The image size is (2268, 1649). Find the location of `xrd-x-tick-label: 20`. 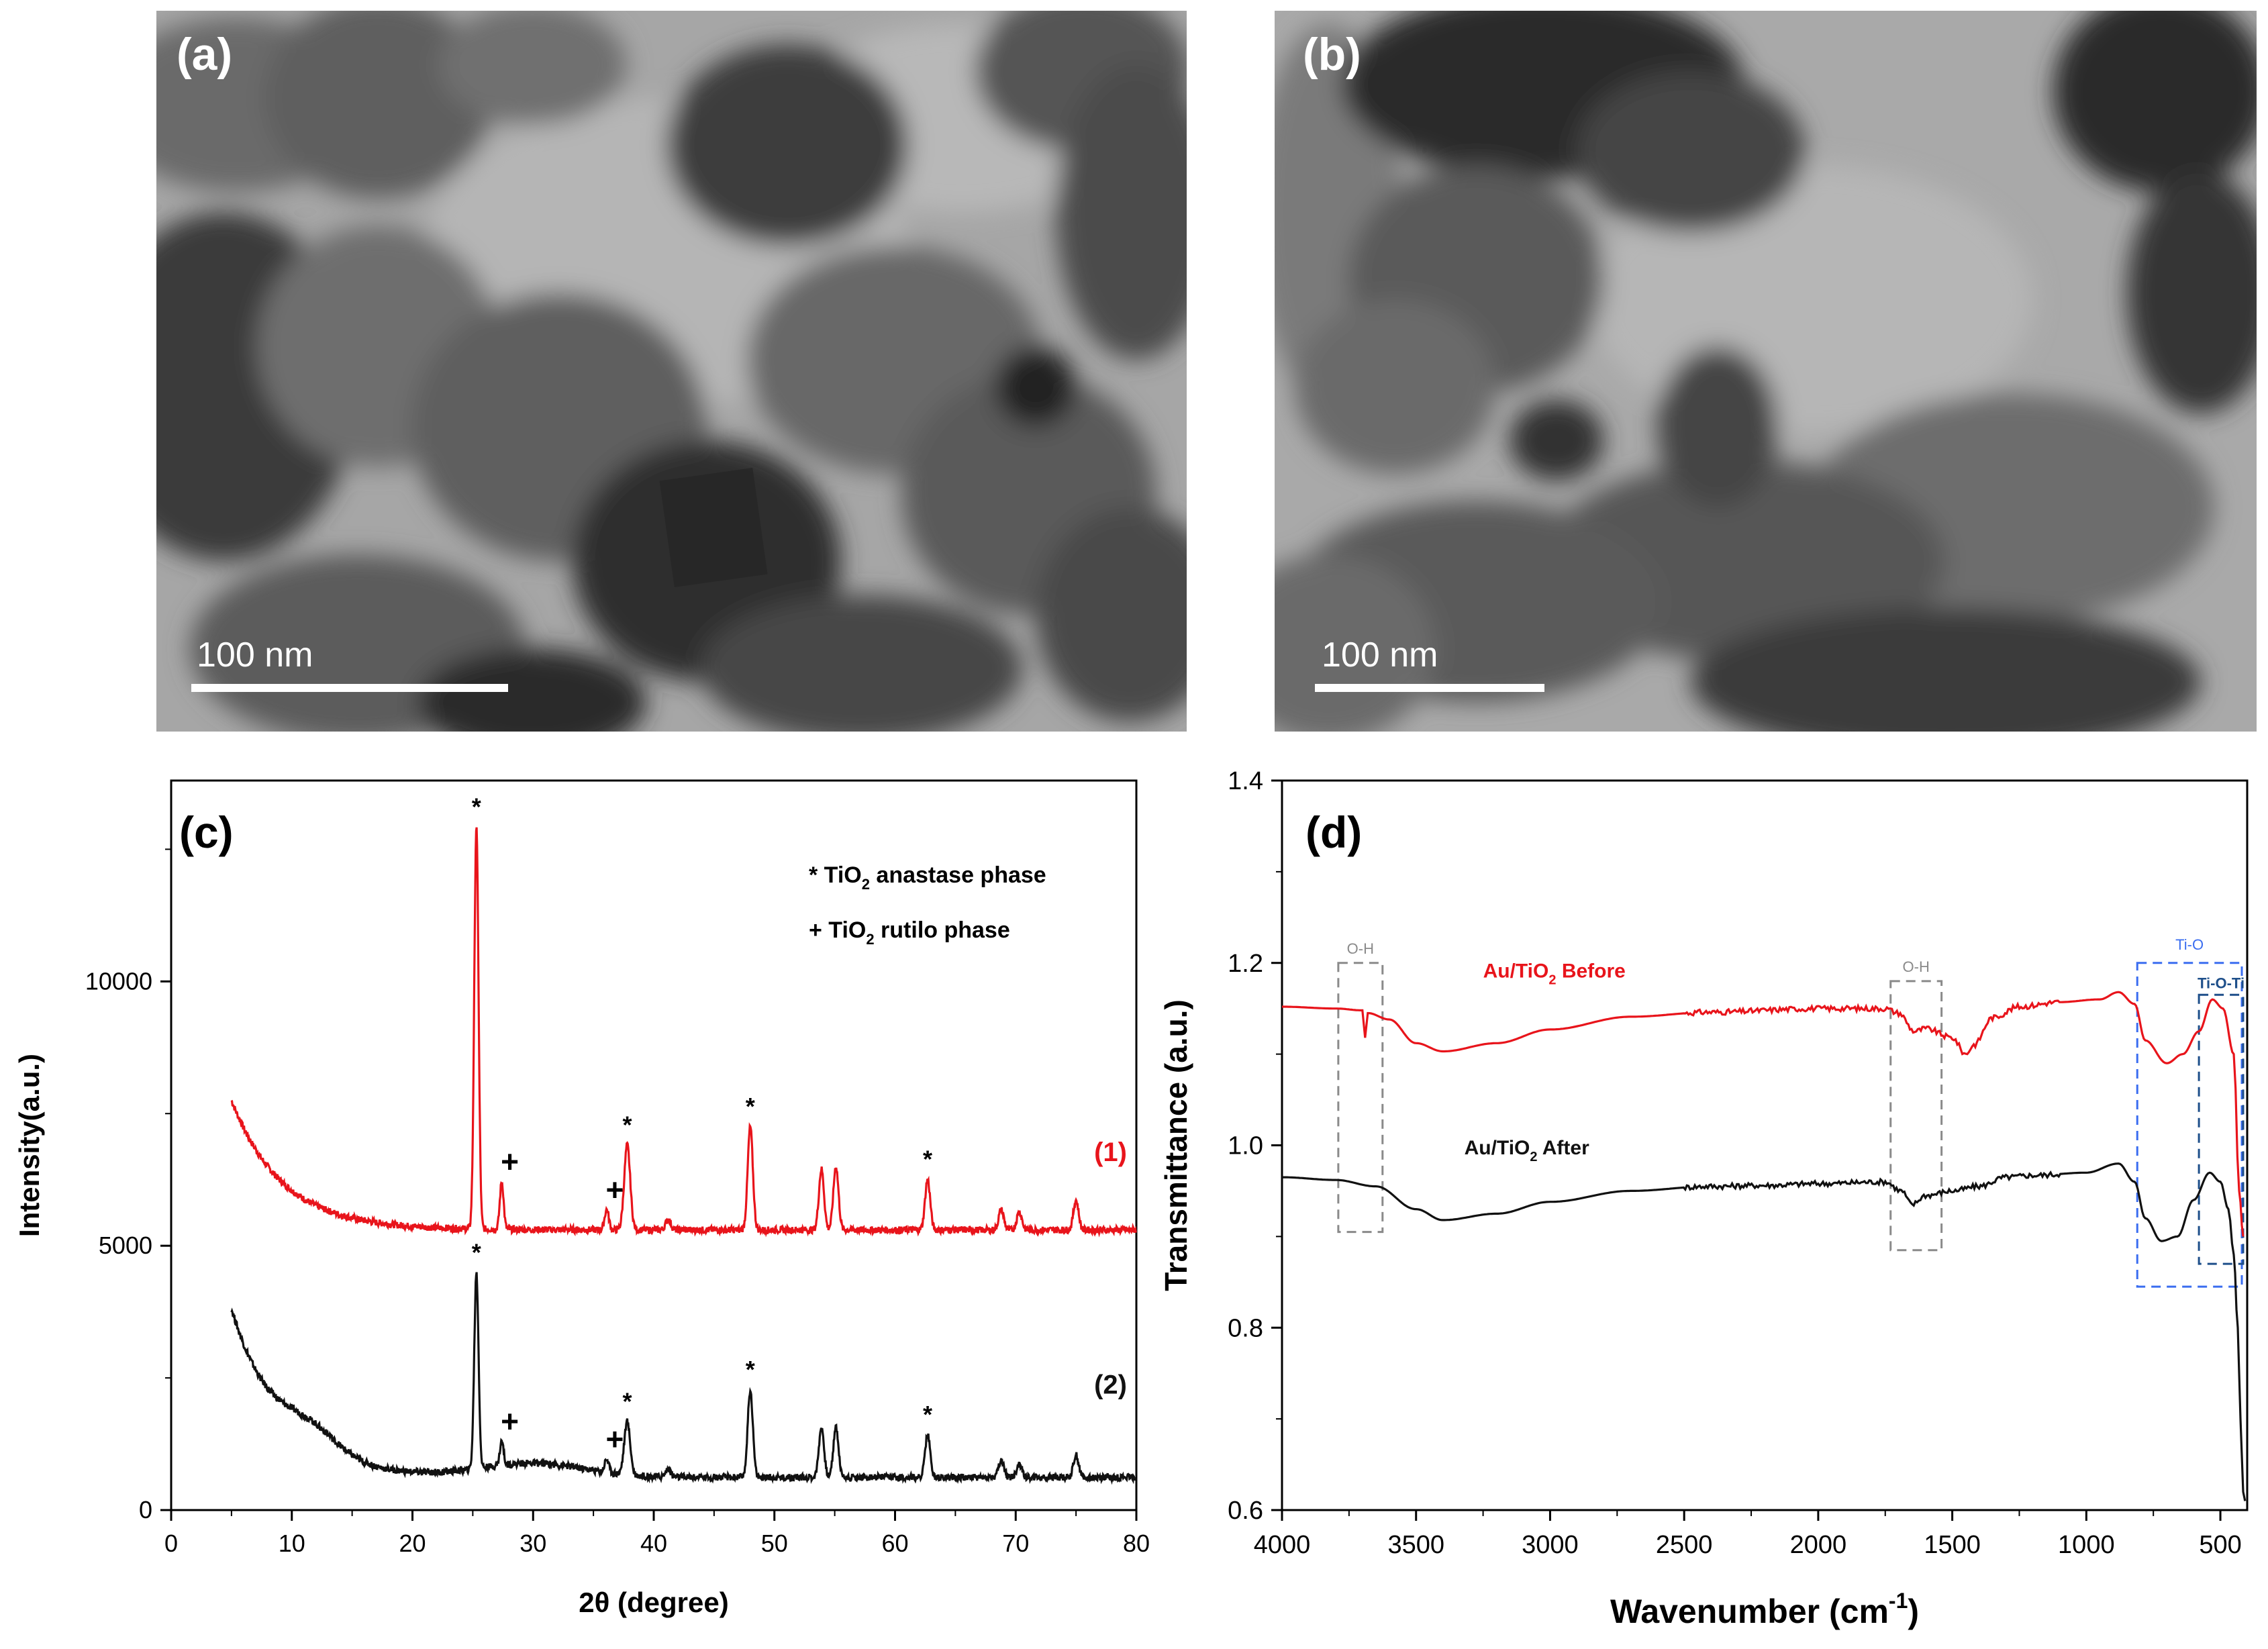

xrd-x-tick-label: 20 is located at coordinates (412, 1543).